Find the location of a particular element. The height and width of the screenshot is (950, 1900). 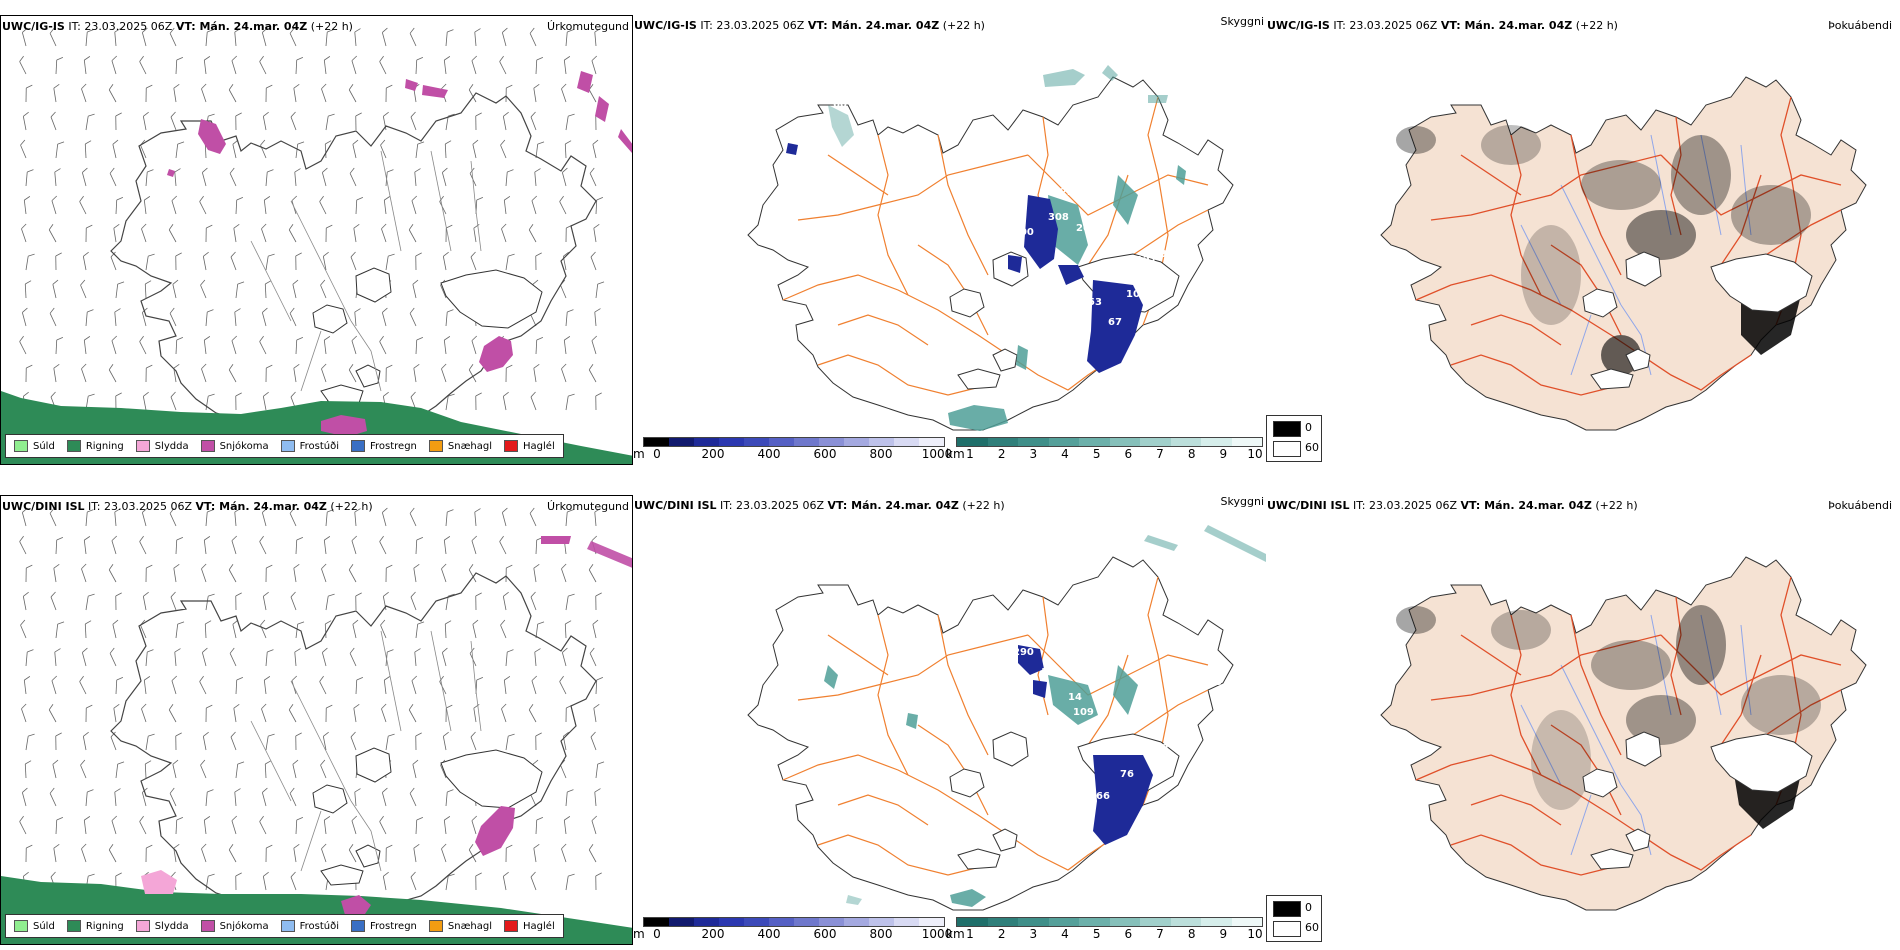

precip-type-title: Úrkomutegund is located at coordinates (588, 506).